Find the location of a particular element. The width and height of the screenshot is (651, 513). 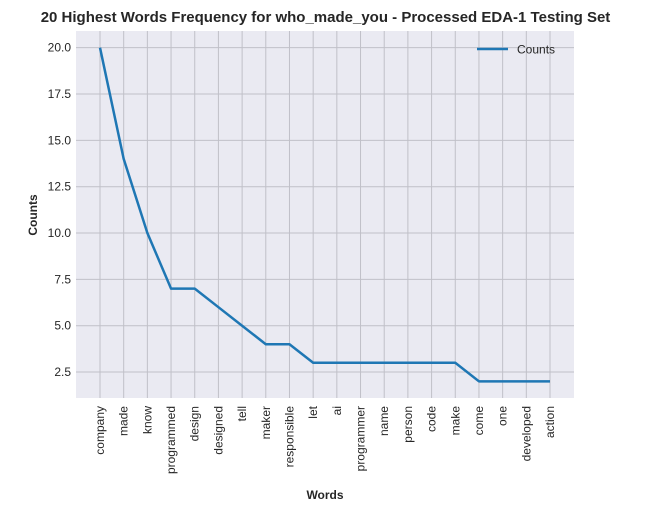

legend-label-counts: Counts is located at coordinates (536, 50).